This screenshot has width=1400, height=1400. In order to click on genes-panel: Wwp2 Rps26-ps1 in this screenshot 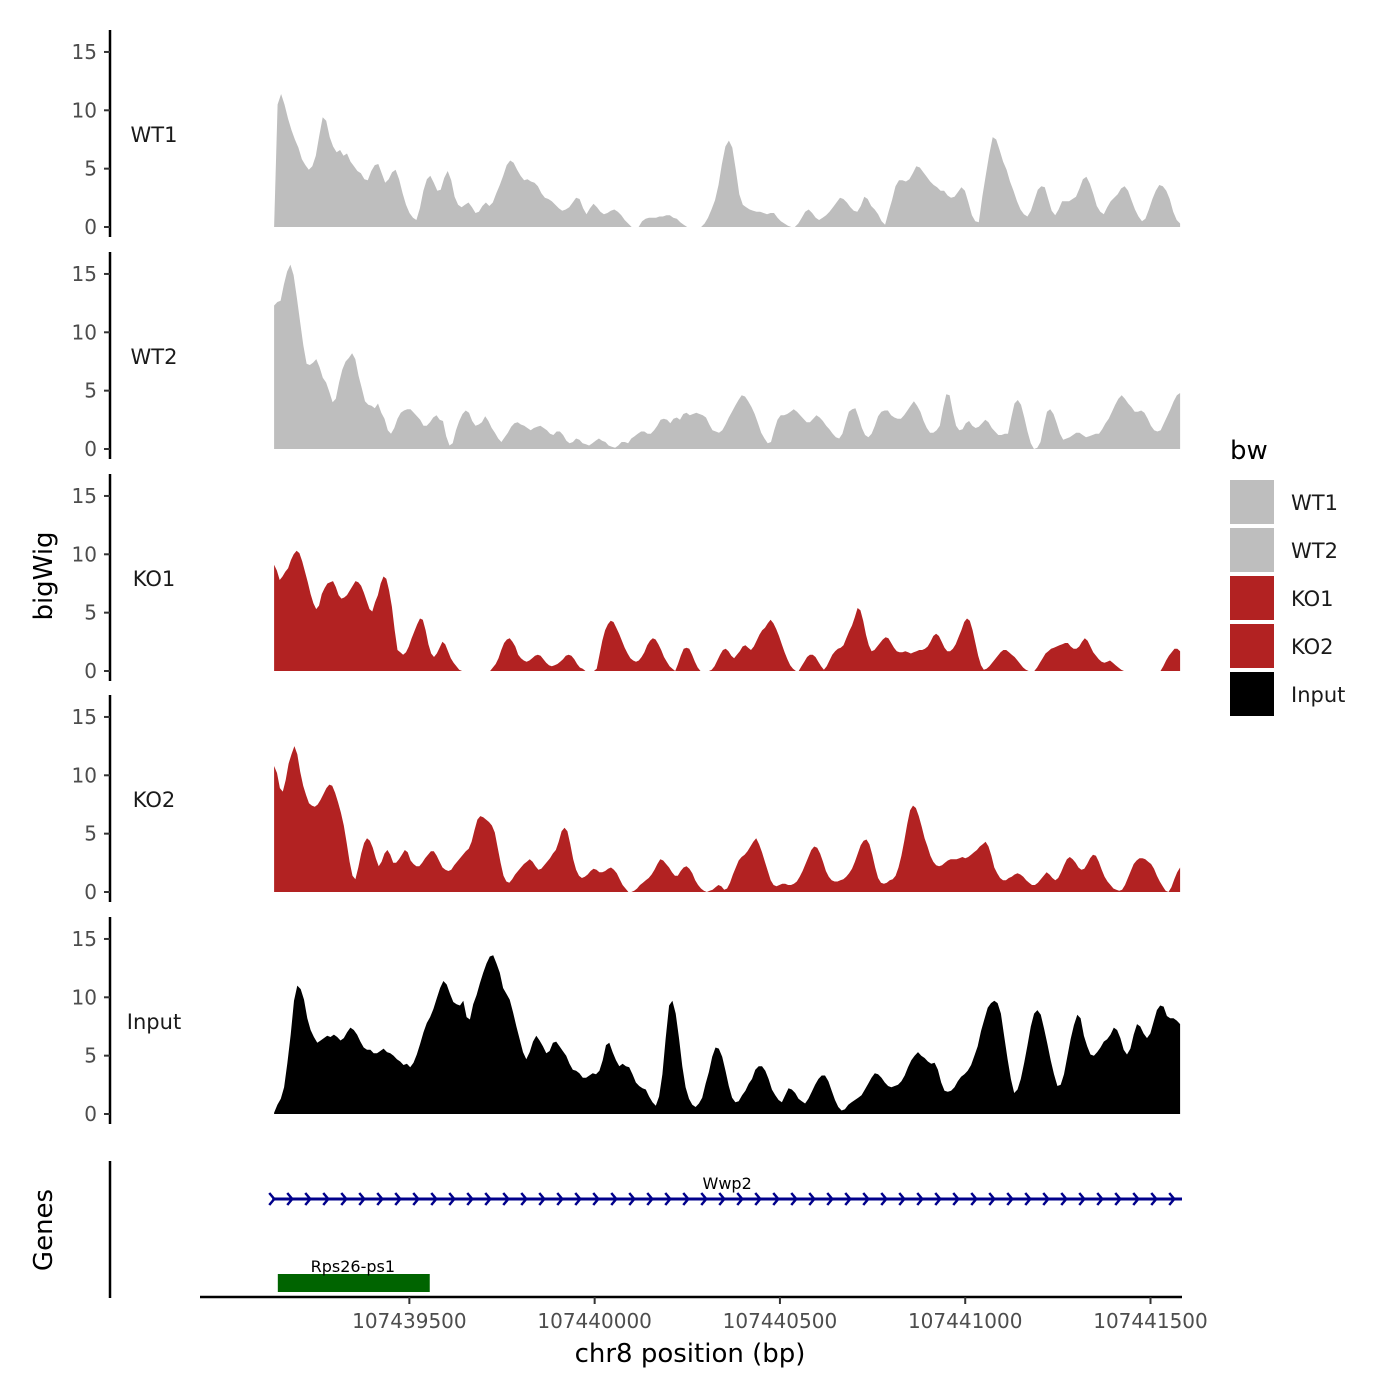, I will do `click(645, 1229)`.